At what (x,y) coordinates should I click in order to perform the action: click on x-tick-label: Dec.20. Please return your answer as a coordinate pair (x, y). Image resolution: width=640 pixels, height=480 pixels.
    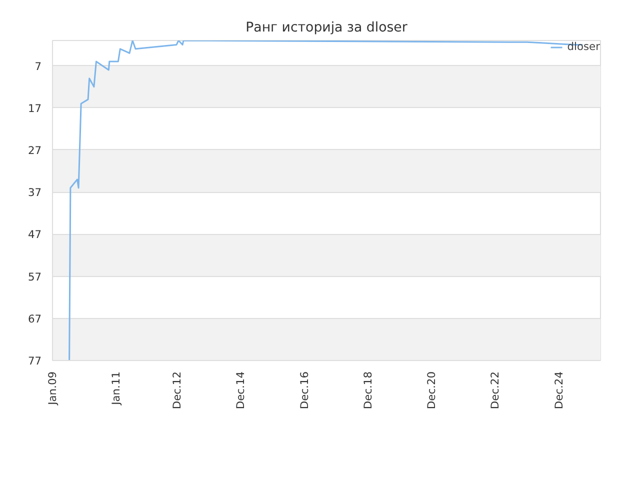
    Looking at the image, I should click on (431, 390).